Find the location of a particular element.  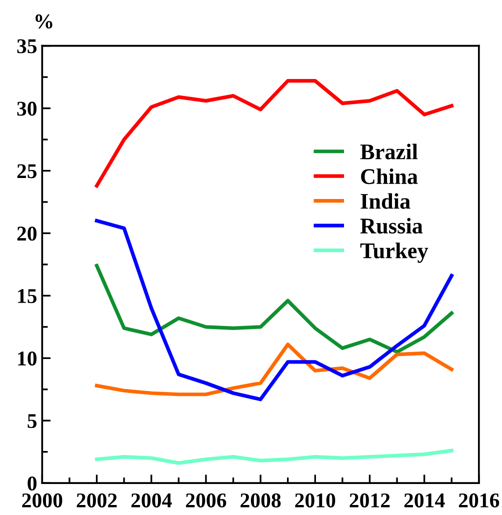

y-tick-label: 35 is located at coordinates (27, 46).